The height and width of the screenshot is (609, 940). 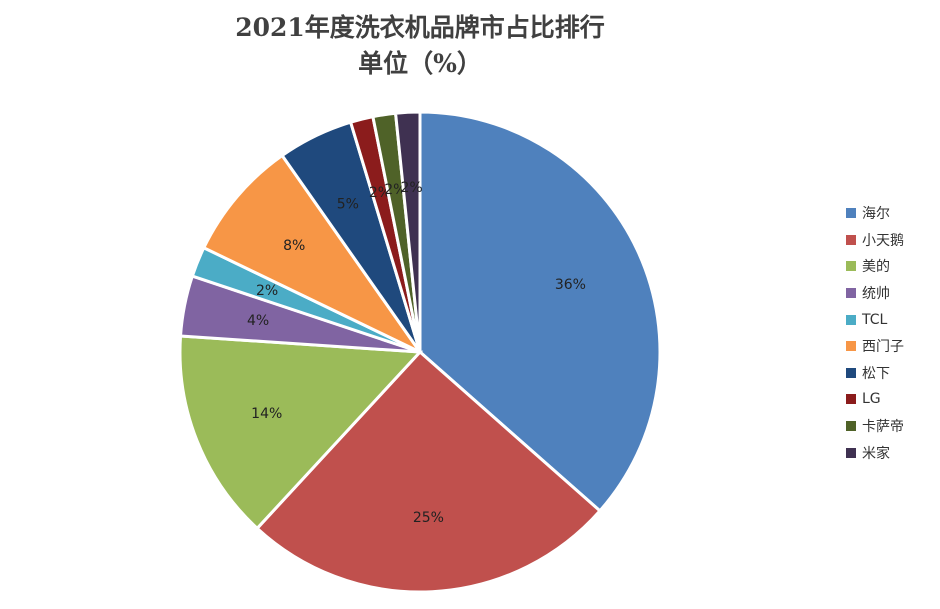 I want to click on legend-item-2: 美的, so click(x=875, y=266).